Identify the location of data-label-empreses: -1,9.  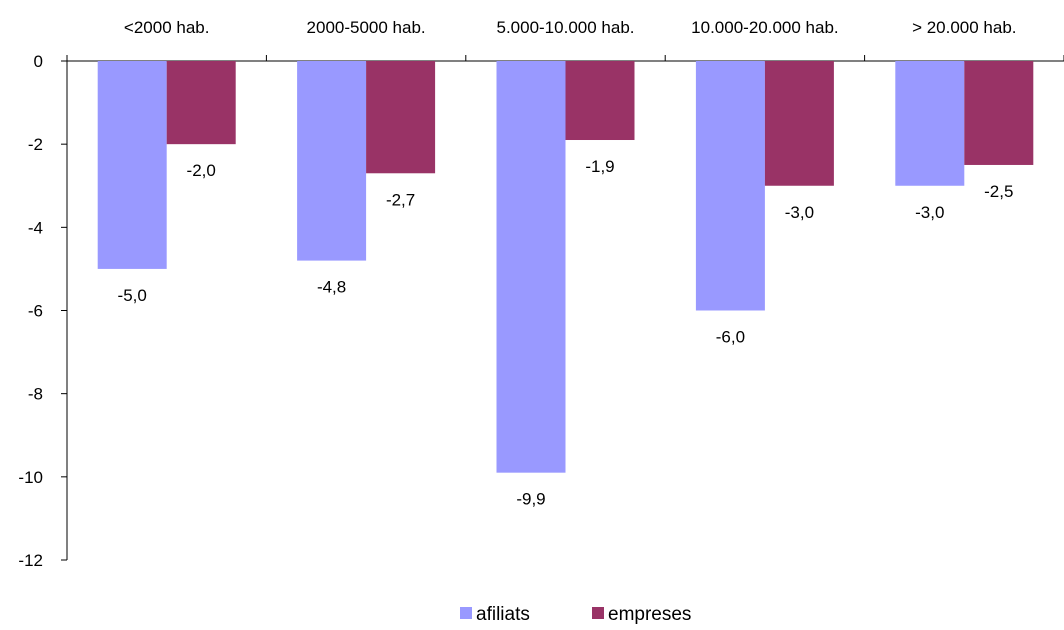
(599, 166).